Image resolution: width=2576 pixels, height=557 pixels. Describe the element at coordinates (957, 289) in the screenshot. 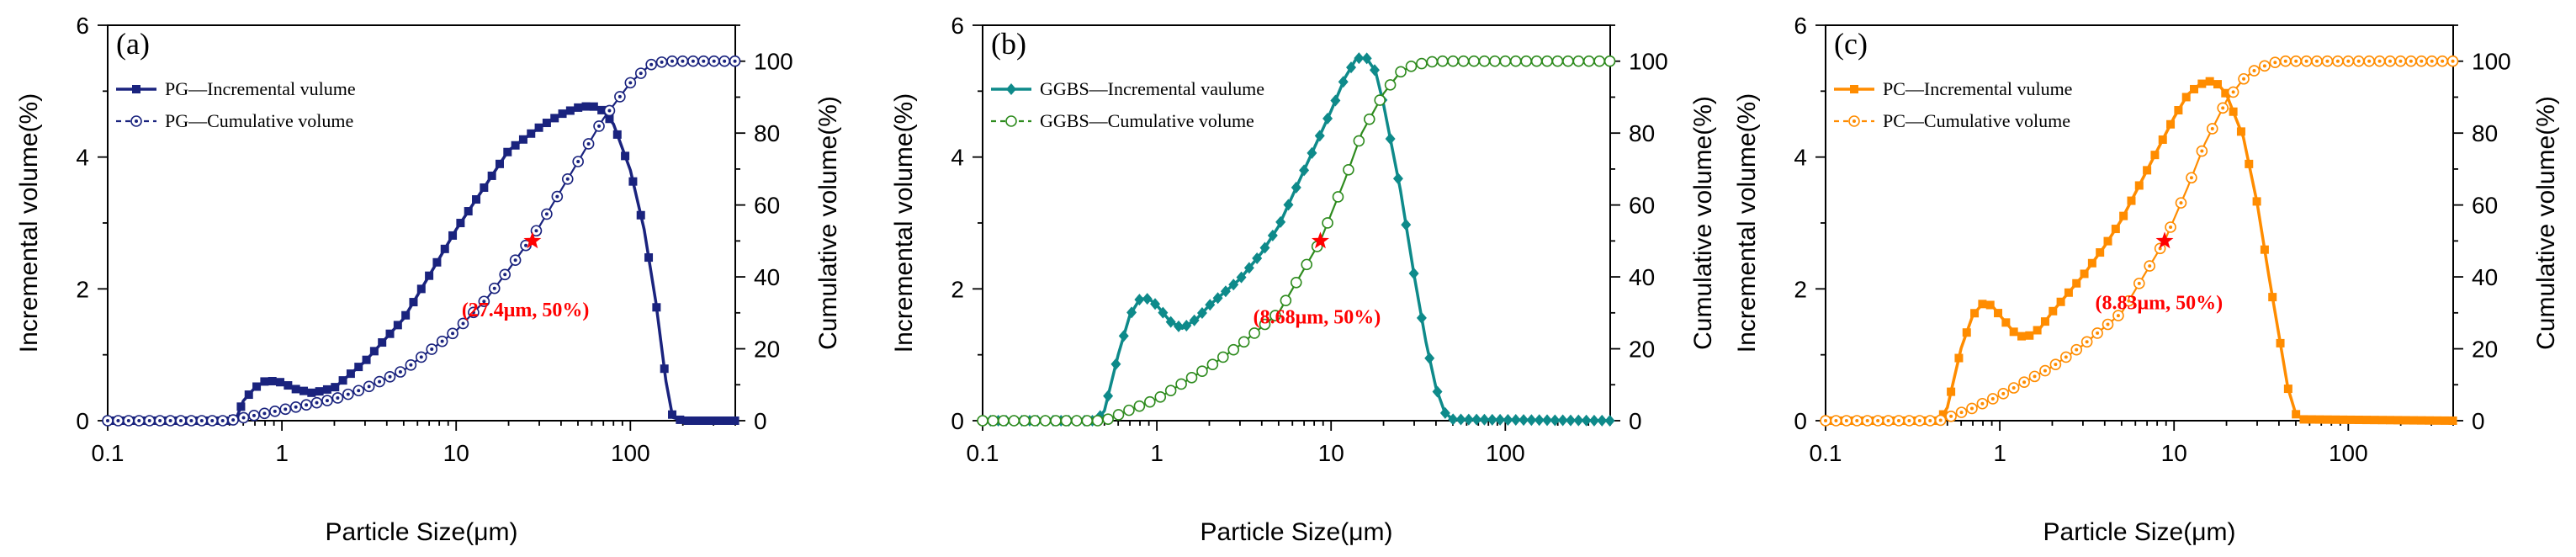

I see `y-tick-label: 2` at that location.